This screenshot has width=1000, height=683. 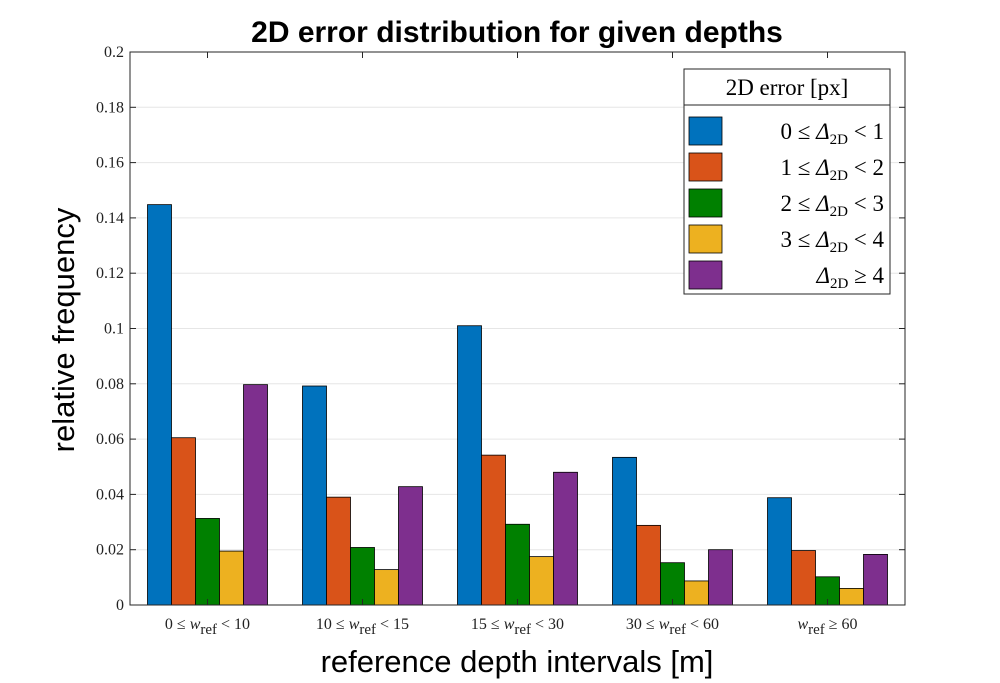 I want to click on x-tick-label-rest: < 60, so click(x=702, y=624).